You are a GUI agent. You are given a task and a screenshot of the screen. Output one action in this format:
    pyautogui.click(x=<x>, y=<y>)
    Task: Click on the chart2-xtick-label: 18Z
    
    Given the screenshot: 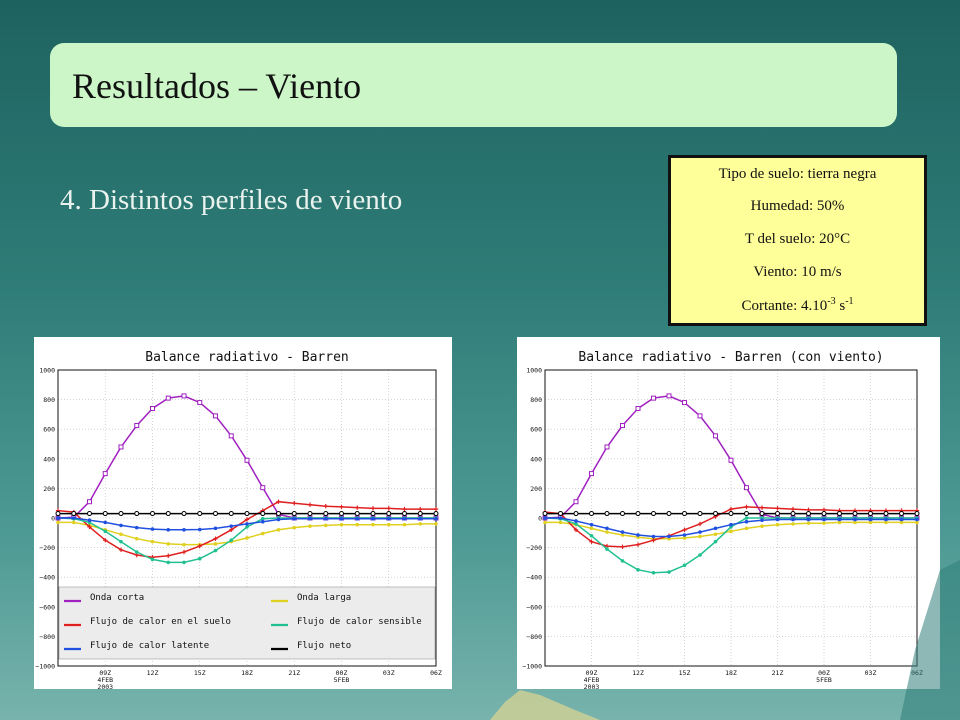 What is the action you would take?
    pyautogui.click(x=731, y=673)
    